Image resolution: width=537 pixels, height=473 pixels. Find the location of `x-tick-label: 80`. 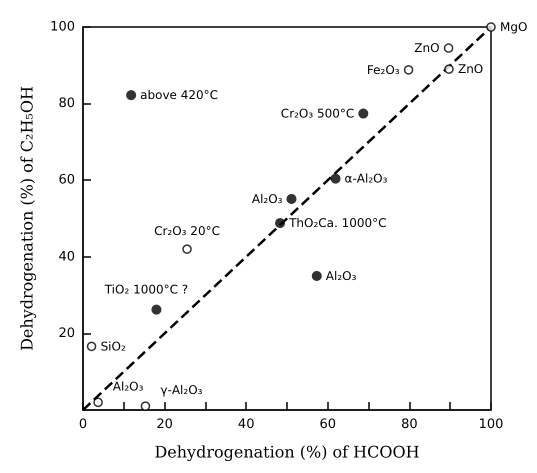

x-tick-label: 80 is located at coordinates (409, 424).